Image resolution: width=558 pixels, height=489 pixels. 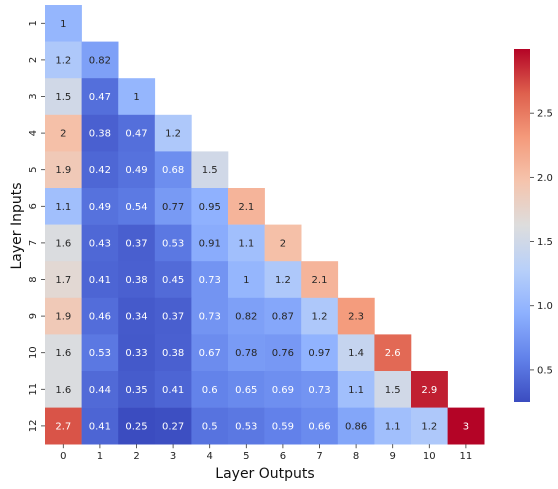 I want to click on cell-value-label: 0.5, so click(x=210, y=426).